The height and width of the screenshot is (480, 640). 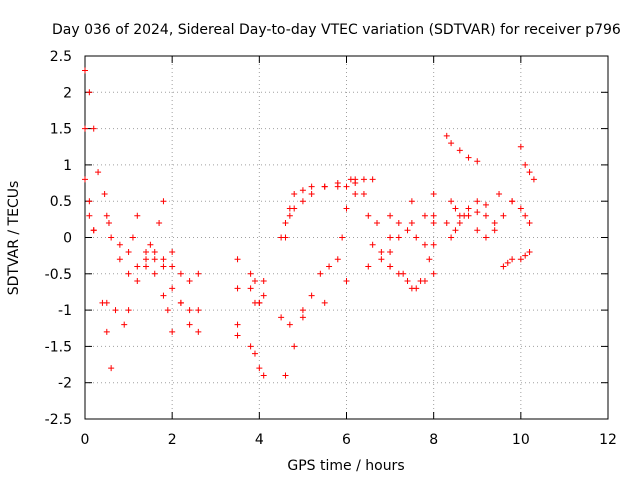 I want to click on x-tick-label: 12, so click(x=608, y=440).